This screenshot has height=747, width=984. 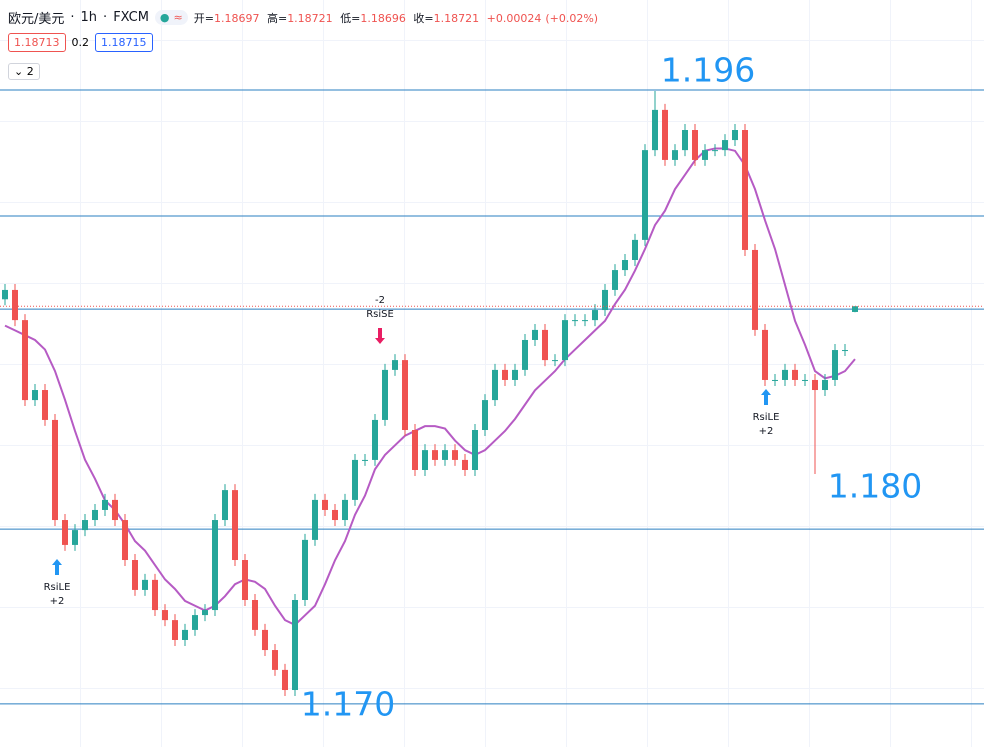 What do you see at coordinates (380, 300) in the screenshot?
I see `signal-qty: -2` at bounding box center [380, 300].